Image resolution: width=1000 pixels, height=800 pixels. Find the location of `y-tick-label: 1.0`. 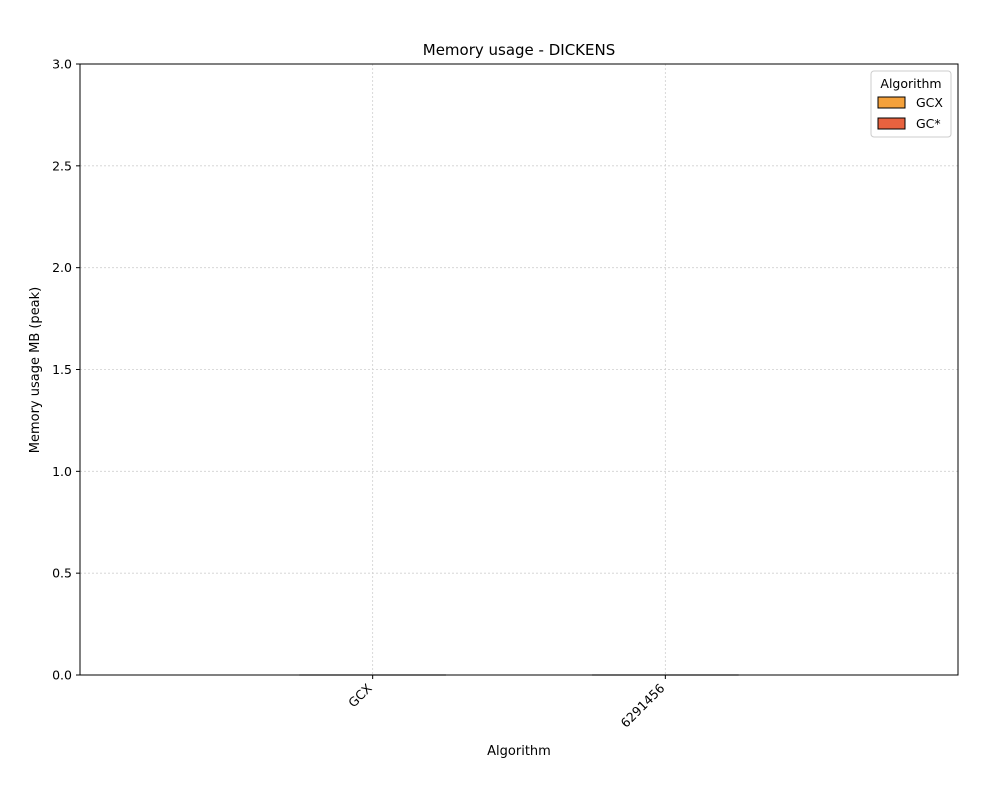

y-tick-label: 1.0 is located at coordinates (62, 471).